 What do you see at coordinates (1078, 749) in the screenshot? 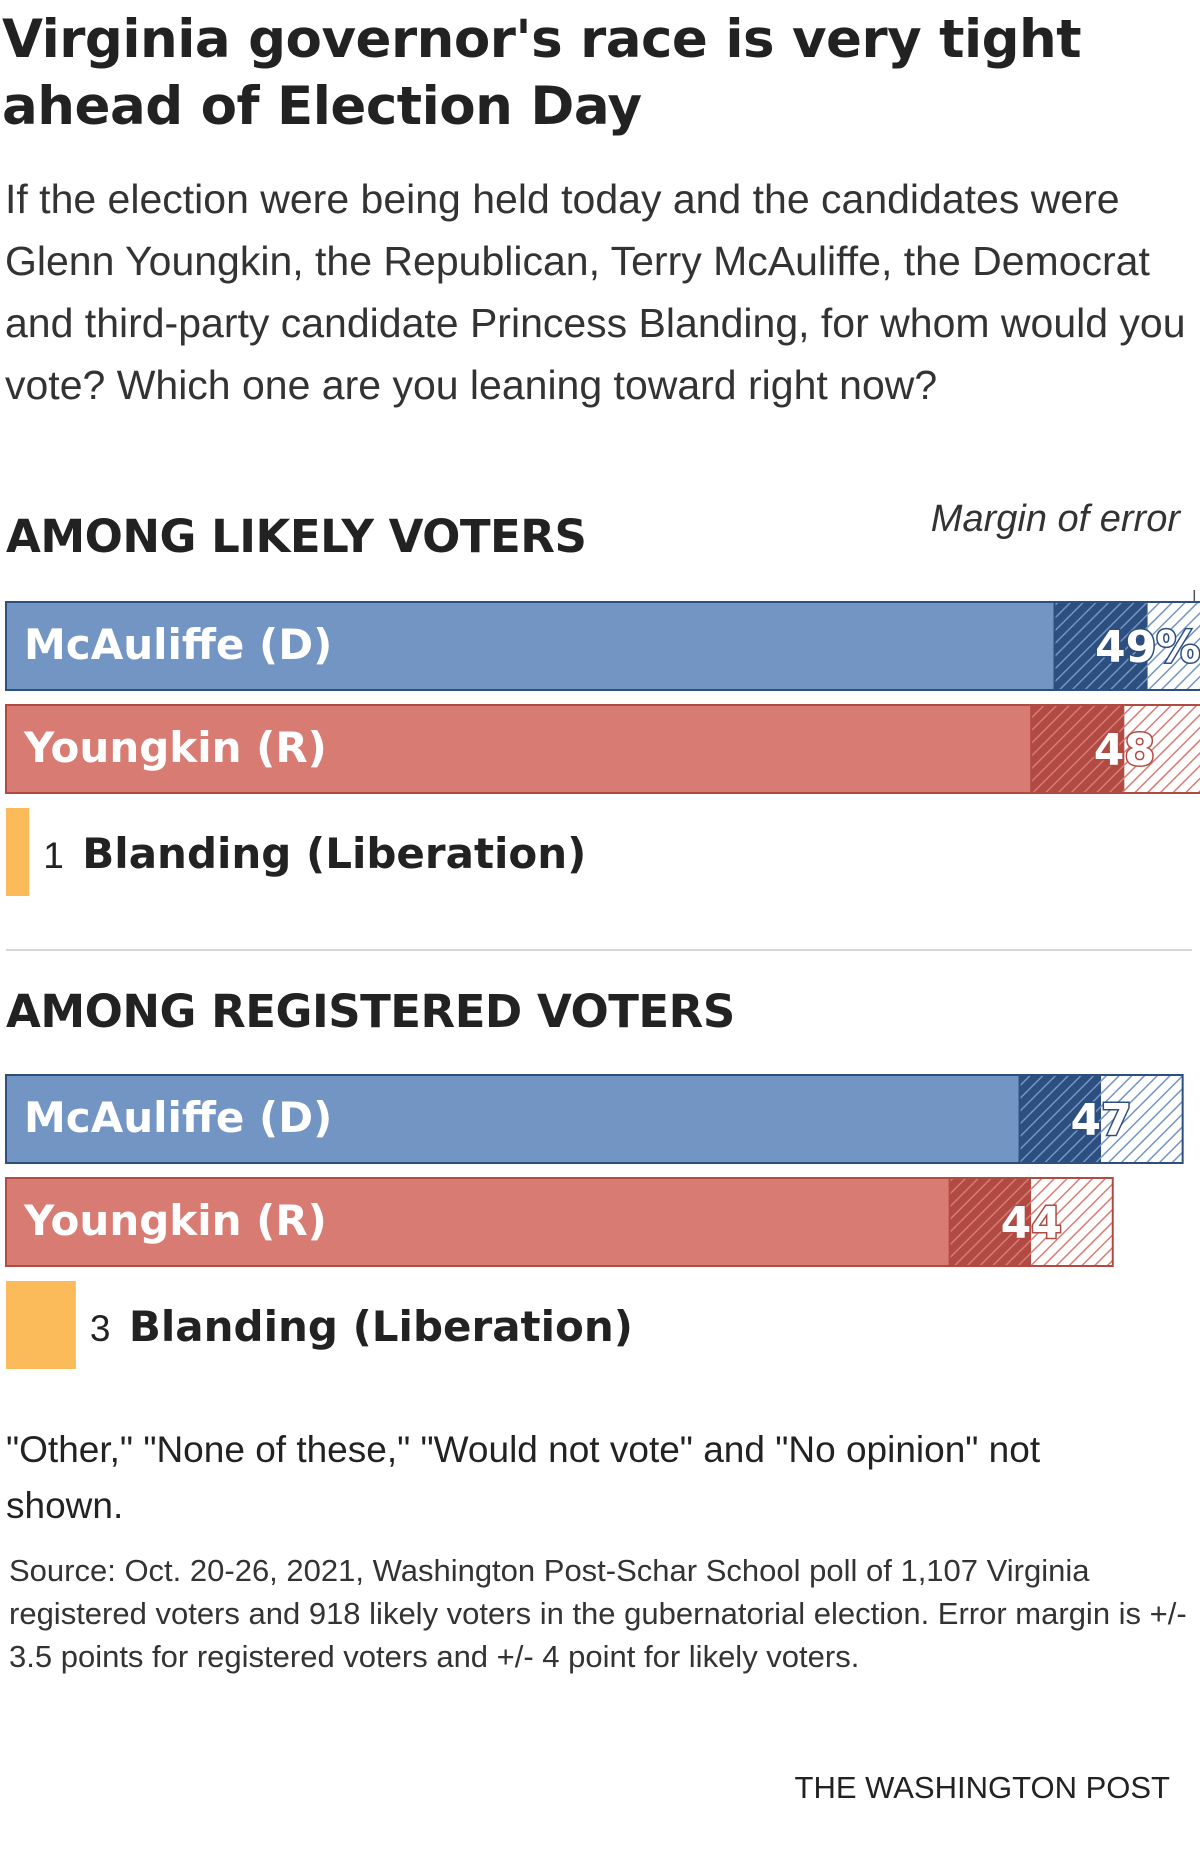
I see `moe-low-likely-youngkin` at bounding box center [1078, 749].